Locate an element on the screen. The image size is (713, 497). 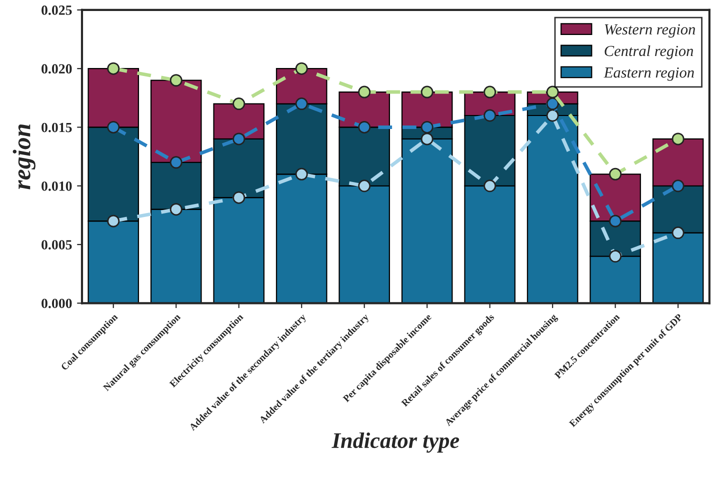
y-tick-label: 0.010 is located at coordinates (57, 186).